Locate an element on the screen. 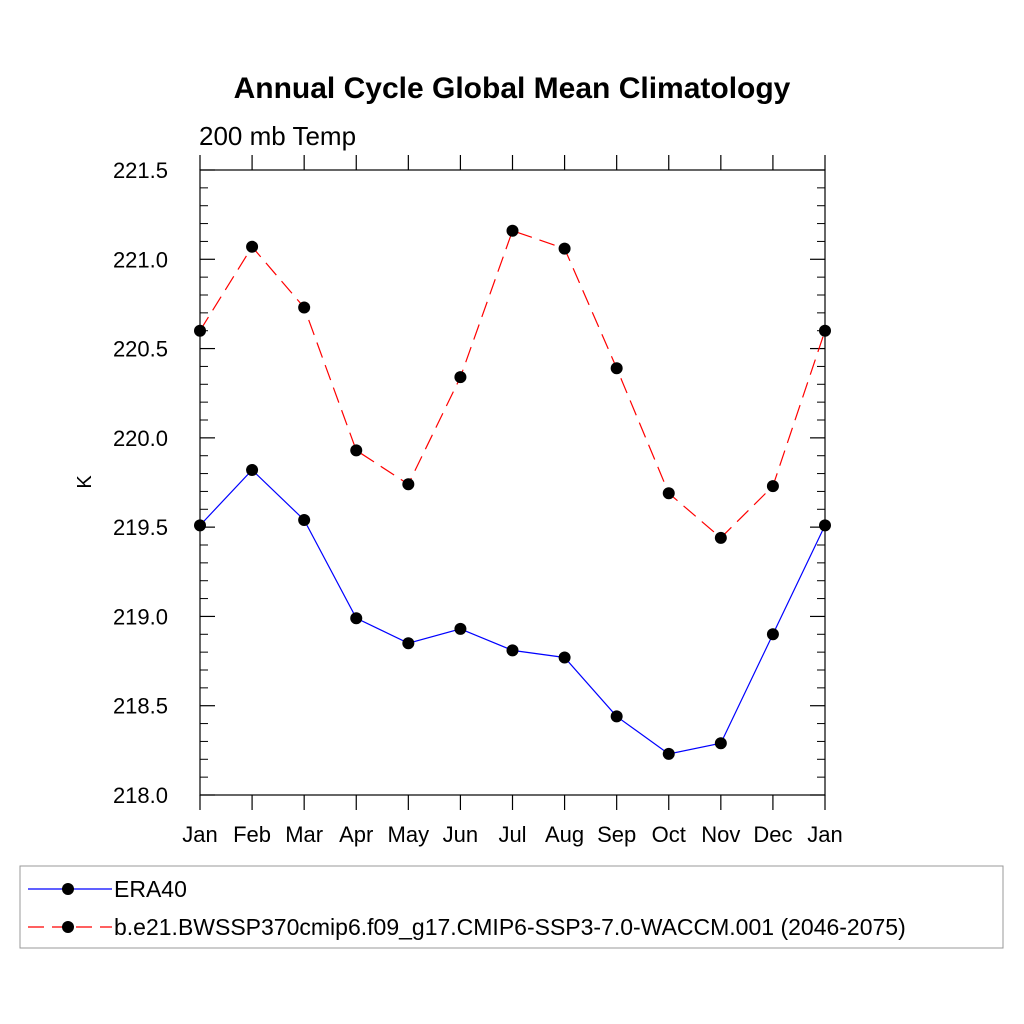  x-tick-label: Oct is located at coordinates (669, 834).